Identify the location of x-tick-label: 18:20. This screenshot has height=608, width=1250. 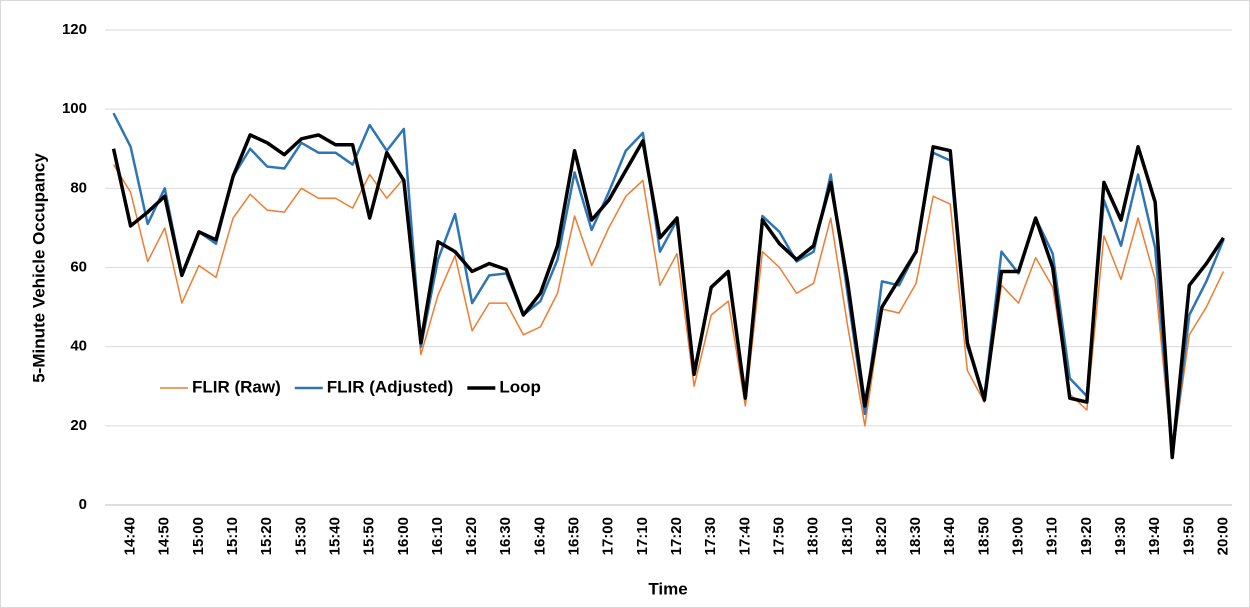
(881, 536).